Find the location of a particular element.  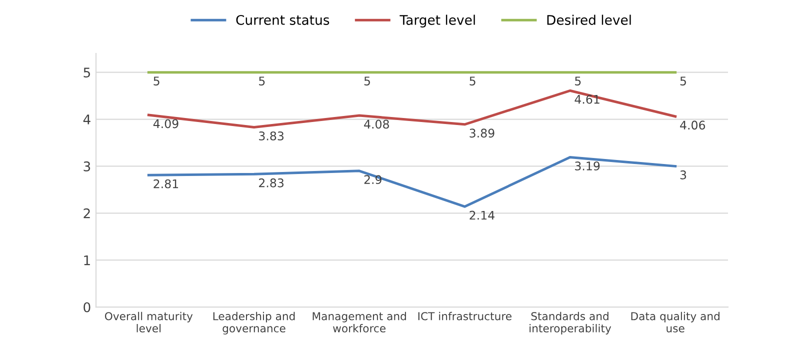

y-tick-label: 3 is located at coordinates (87, 166).